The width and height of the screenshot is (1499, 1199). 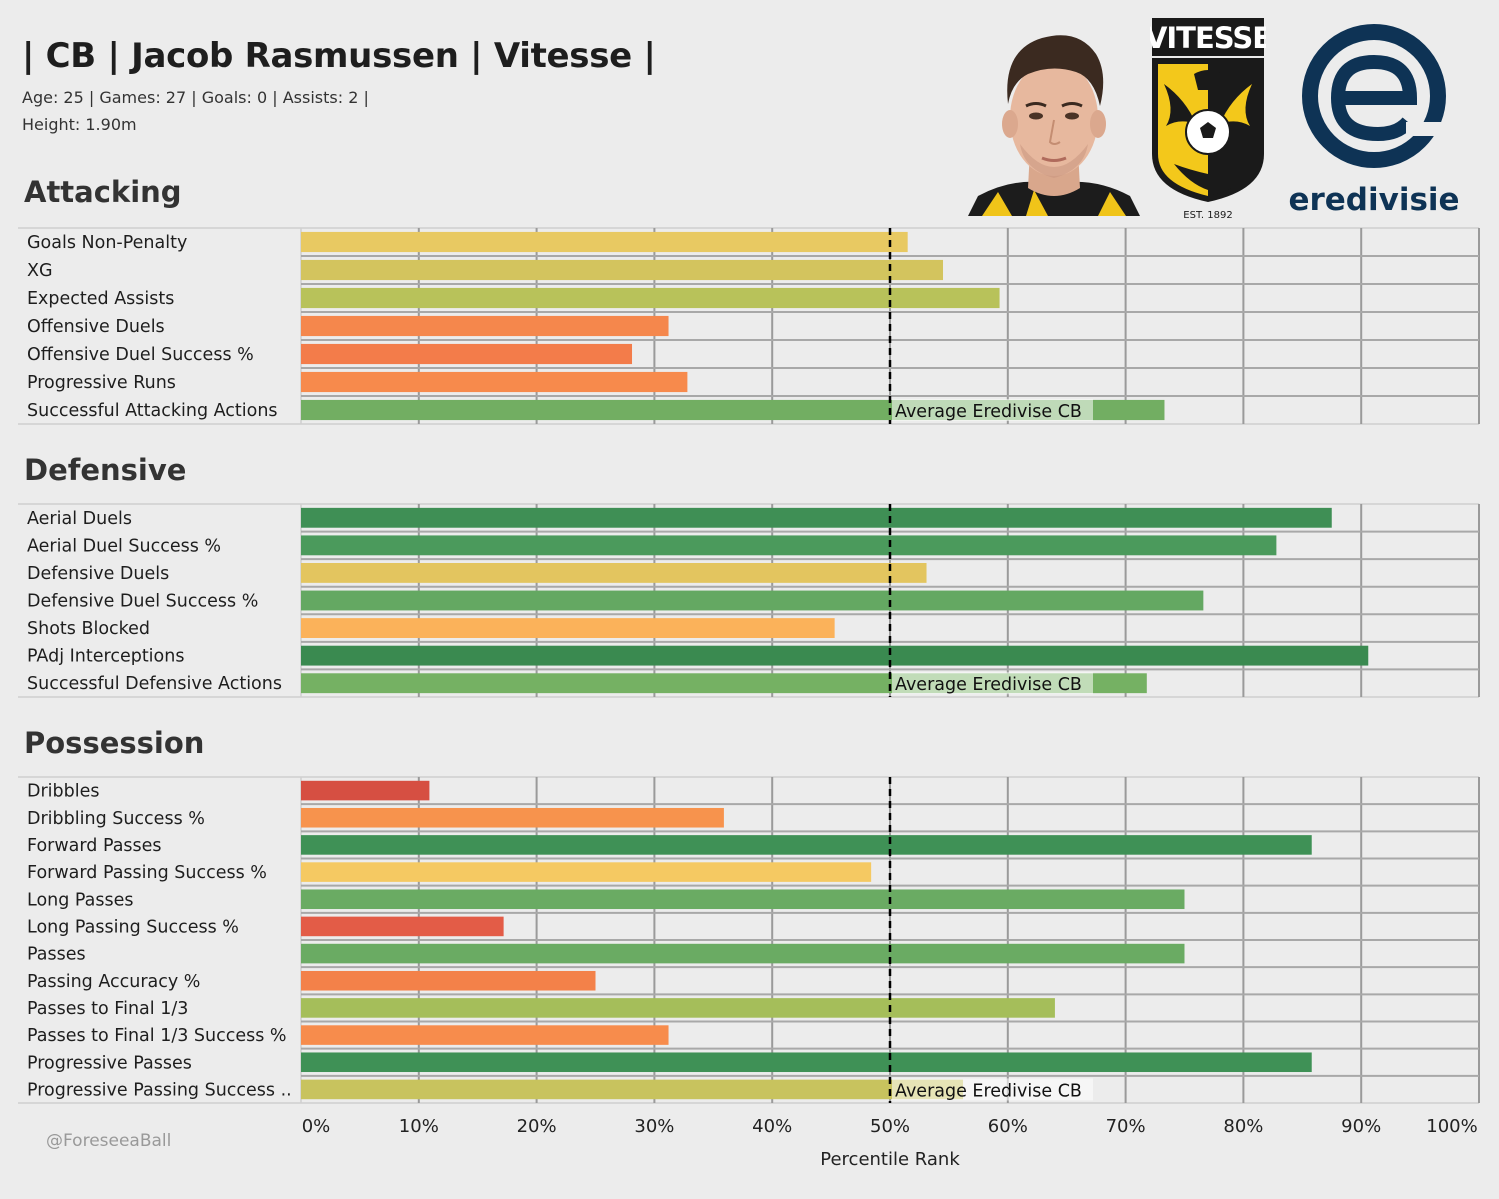 I want to click on x-tick-label: 20%, so click(x=536, y=1126).